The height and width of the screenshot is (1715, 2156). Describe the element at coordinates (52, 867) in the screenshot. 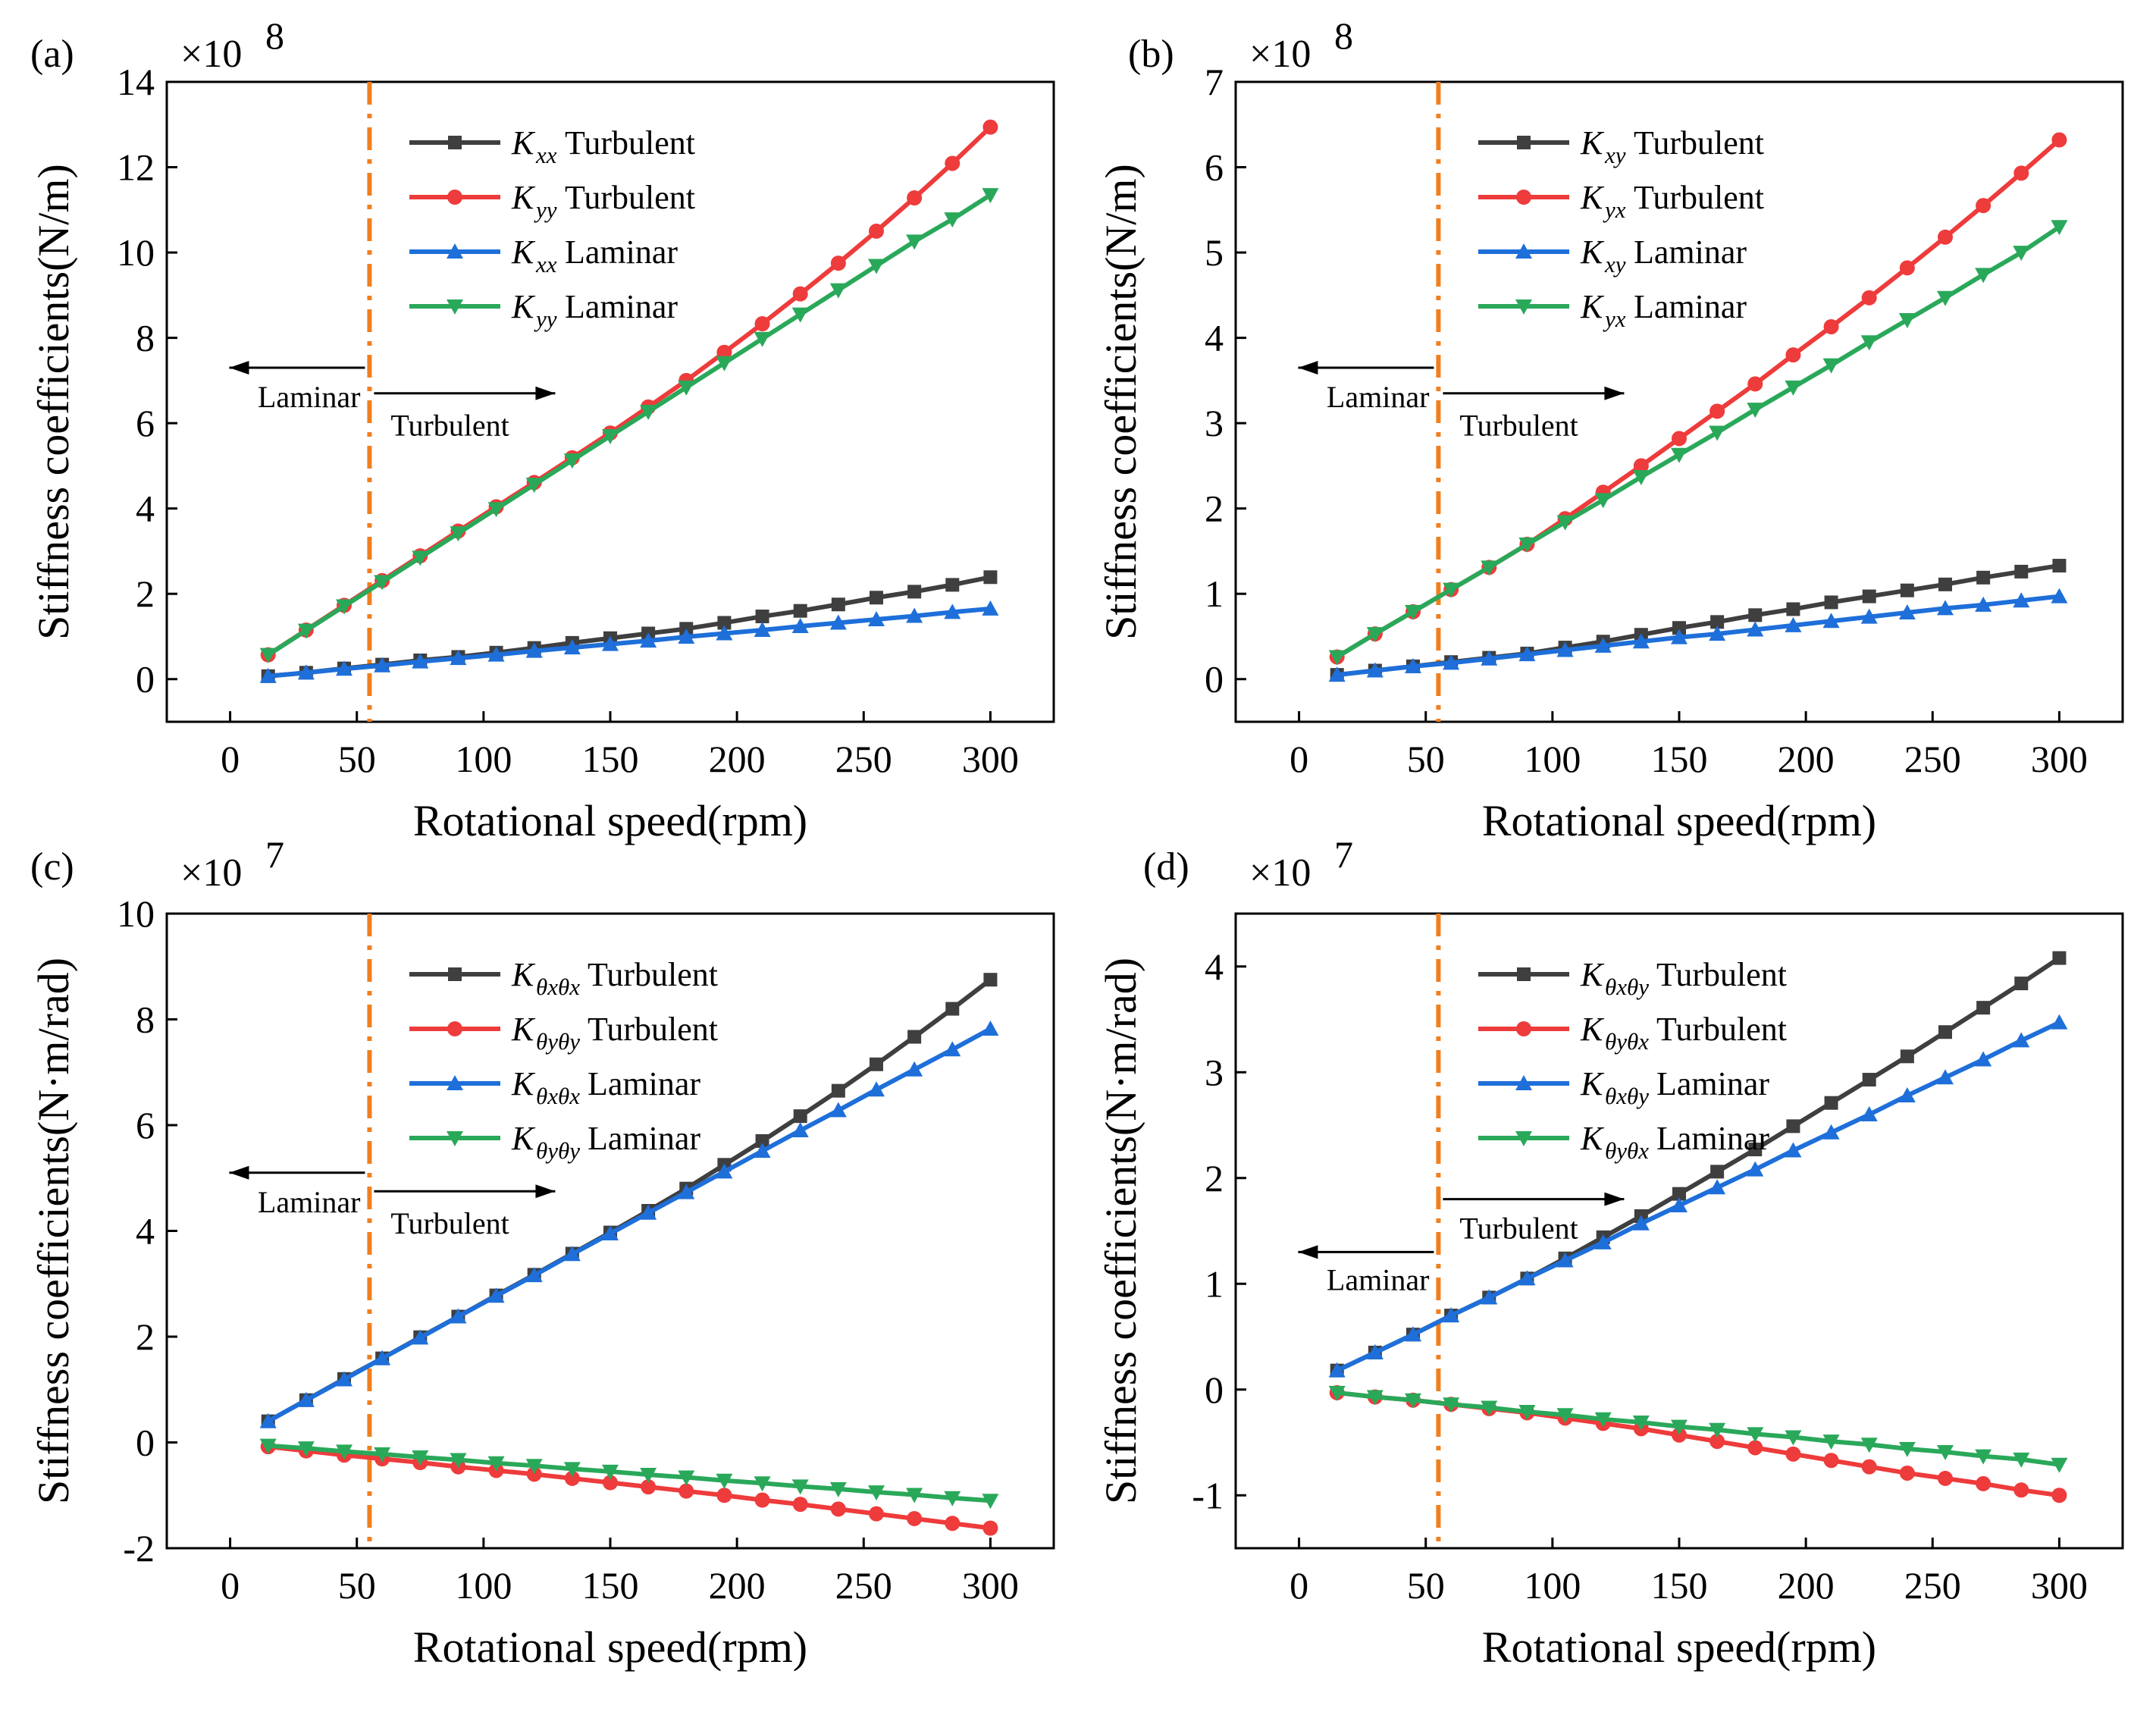

I see `panel-label: (c)` at that location.